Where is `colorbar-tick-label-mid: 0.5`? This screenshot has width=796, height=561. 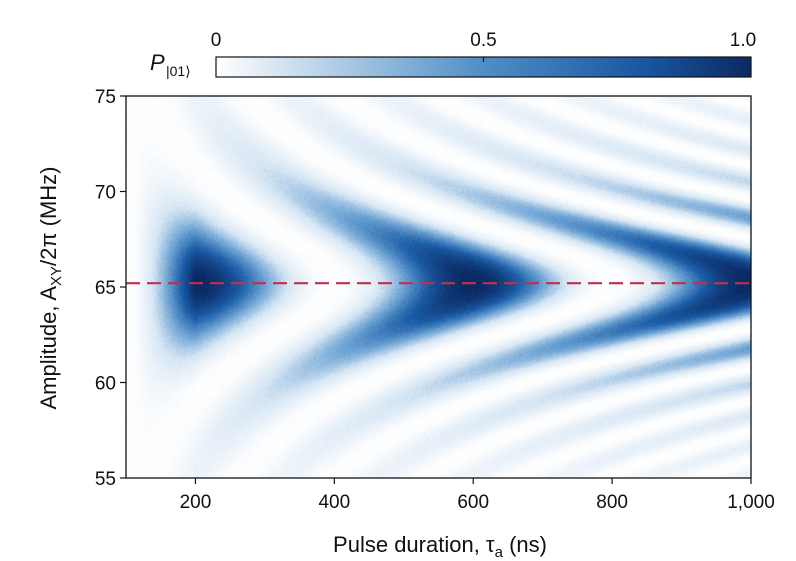 colorbar-tick-label-mid: 0.5 is located at coordinates (483, 40).